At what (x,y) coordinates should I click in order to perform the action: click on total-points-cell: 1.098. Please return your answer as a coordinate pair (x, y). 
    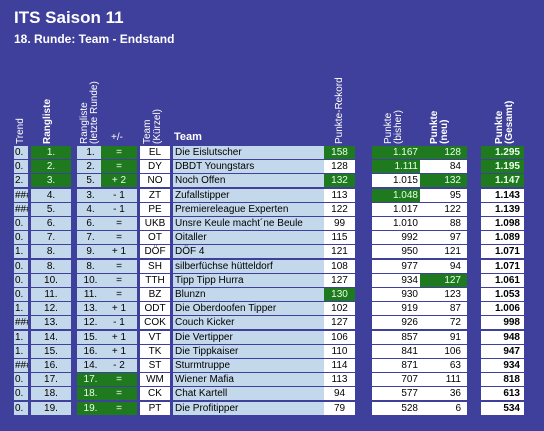
    Looking at the image, I should click on (502, 223).